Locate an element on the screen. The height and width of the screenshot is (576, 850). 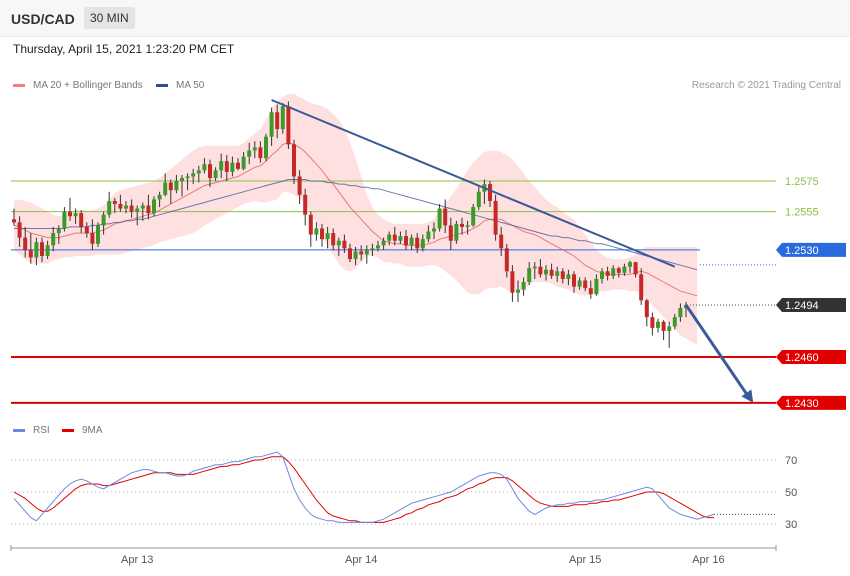
price-legend-ma20: MA 20 + Bollinger Bands is located at coordinates (78, 85).